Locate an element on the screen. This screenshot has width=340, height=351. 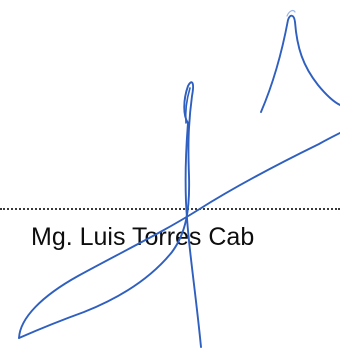
signature-dotted-line is located at coordinates (170, 209).